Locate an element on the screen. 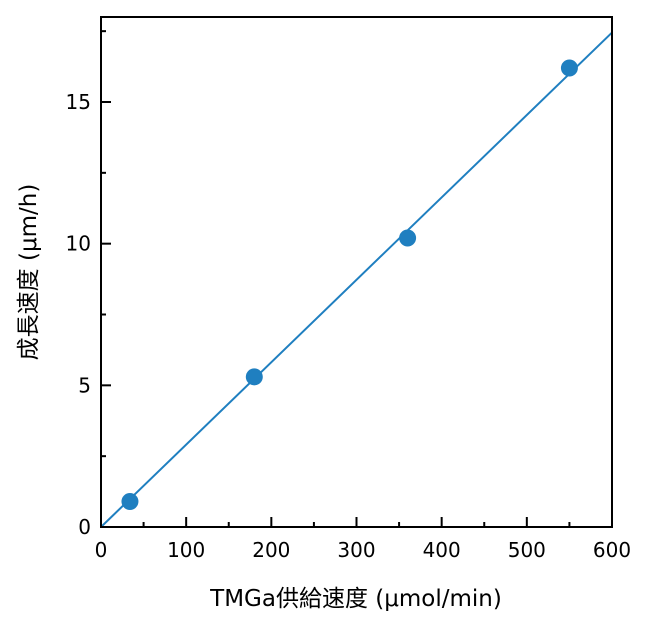  x-axis-ticks: 0 100 200 300 400 500 600 is located at coordinates (363, 539).